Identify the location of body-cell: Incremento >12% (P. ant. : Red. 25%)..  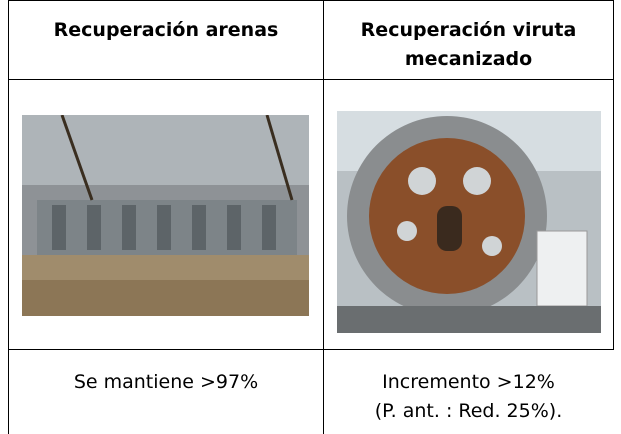
(468, 397).